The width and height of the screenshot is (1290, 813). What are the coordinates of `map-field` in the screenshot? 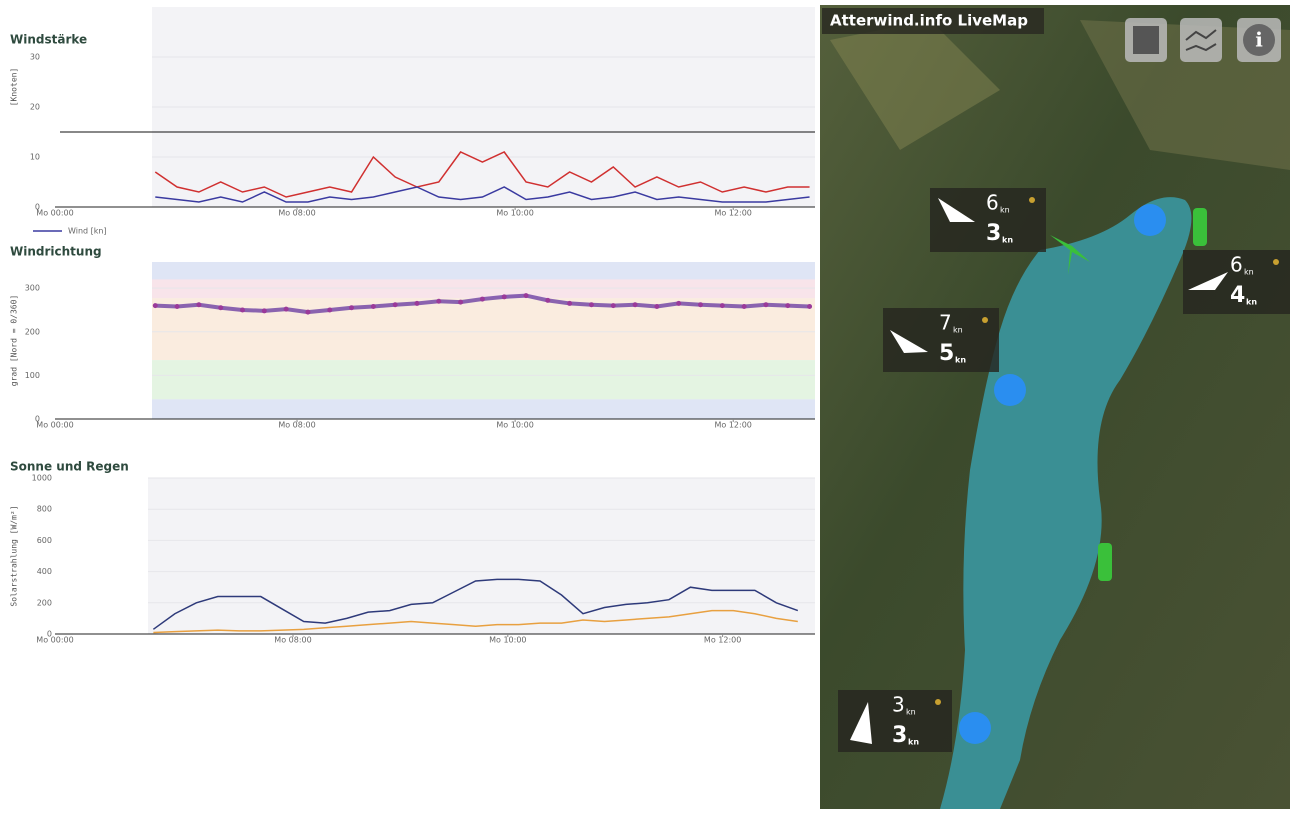 It's located at (915, 85).